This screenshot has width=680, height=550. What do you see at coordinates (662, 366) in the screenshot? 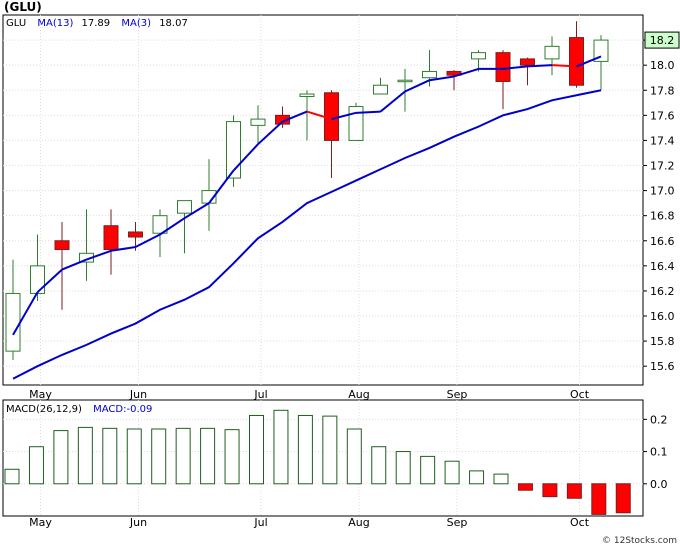
I see `price-ytick-label: 15.6` at bounding box center [662, 366].